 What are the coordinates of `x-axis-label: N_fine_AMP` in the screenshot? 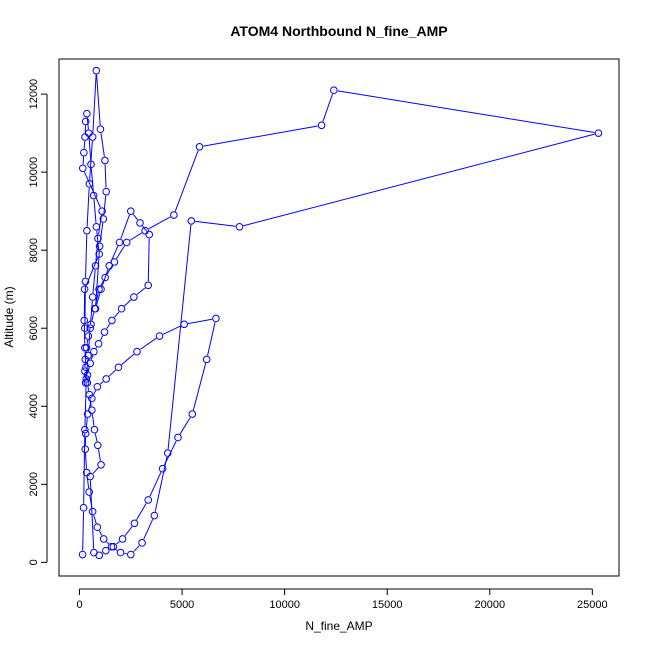 It's located at (338, 626).